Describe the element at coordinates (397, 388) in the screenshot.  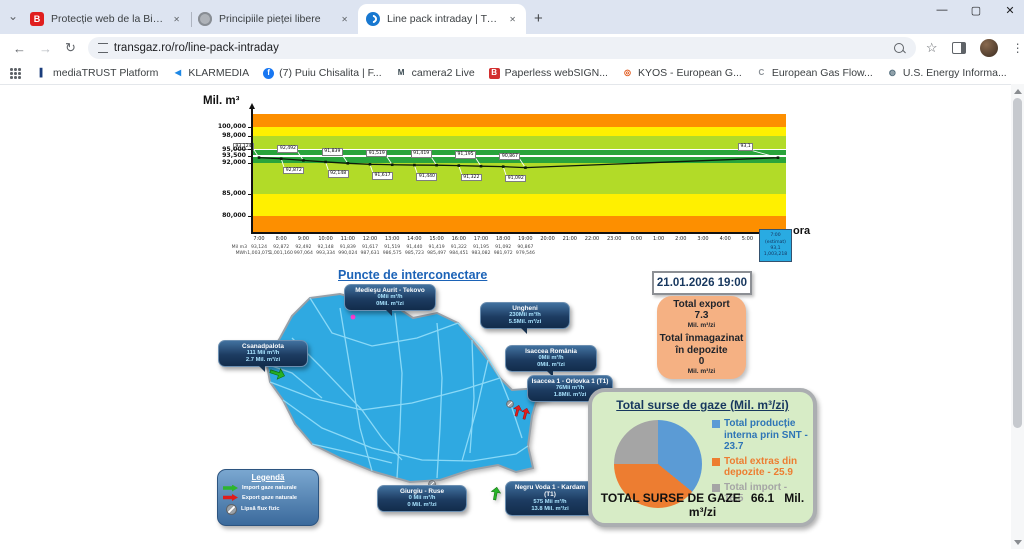
I see `pipelines` at that location.